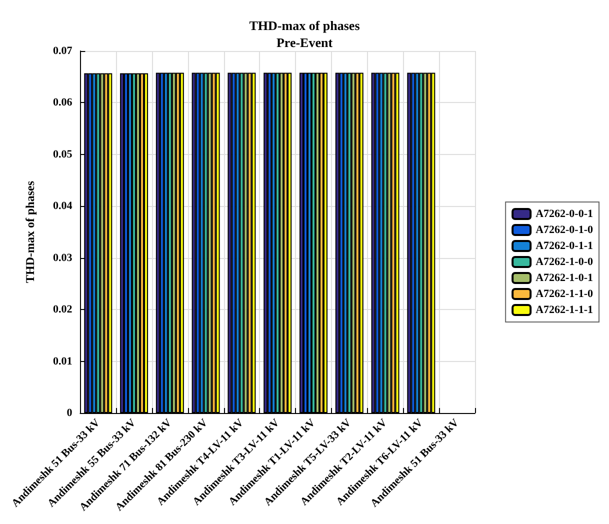 This screenshot has width=609, height=524. What do you see at coordinates (565, 246) in the screenshot?
I see `legend-label: A7262-0-1-1` at bounding box center [565, 246].